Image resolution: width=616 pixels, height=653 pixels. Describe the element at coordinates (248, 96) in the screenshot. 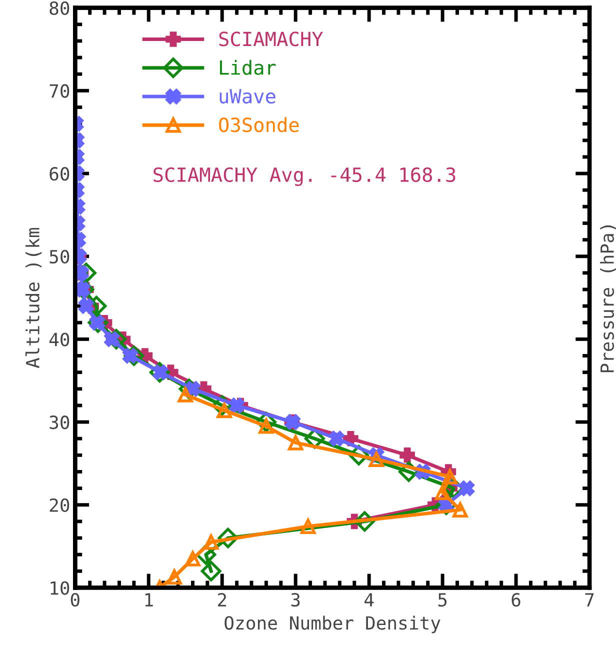

I see `legend-label: uWave` at that location.